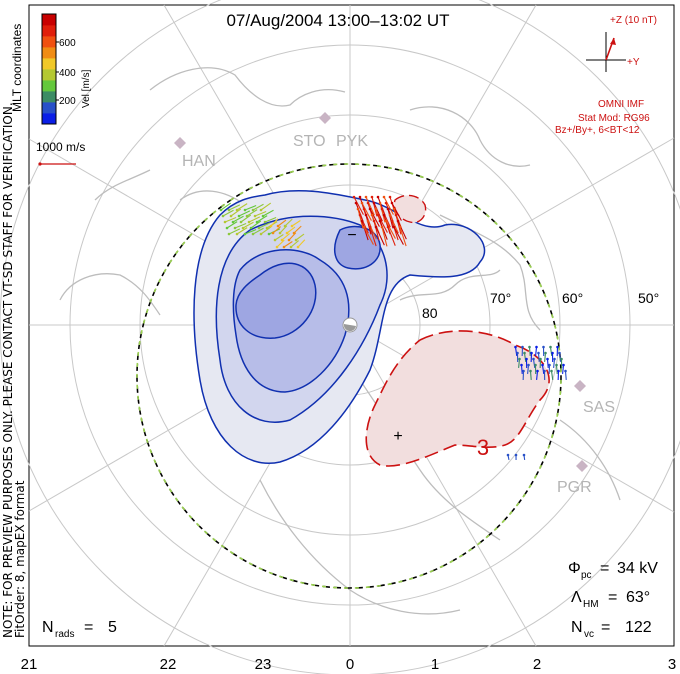 This screenshot has height=674, width=680. Describe the element at coordinates (648, 298) in the screenshot. I see `latitude-label-50: 50°` at that location.